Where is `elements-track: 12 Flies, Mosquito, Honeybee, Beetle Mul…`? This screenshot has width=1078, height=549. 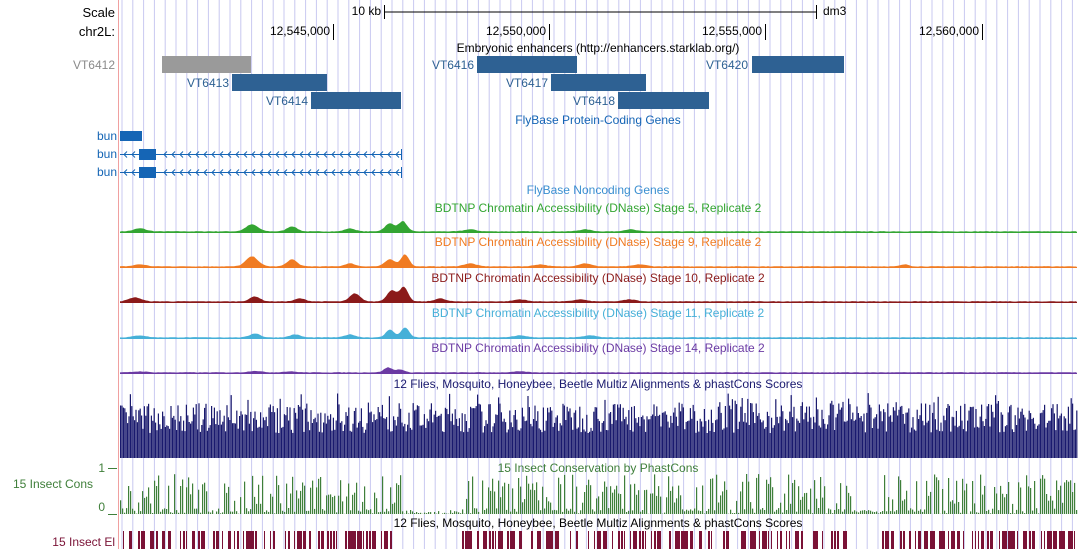
elements-track: 12 Flies, Mosquito, Honeybee, Beetle Mul… is located at coordinates (563, 532).